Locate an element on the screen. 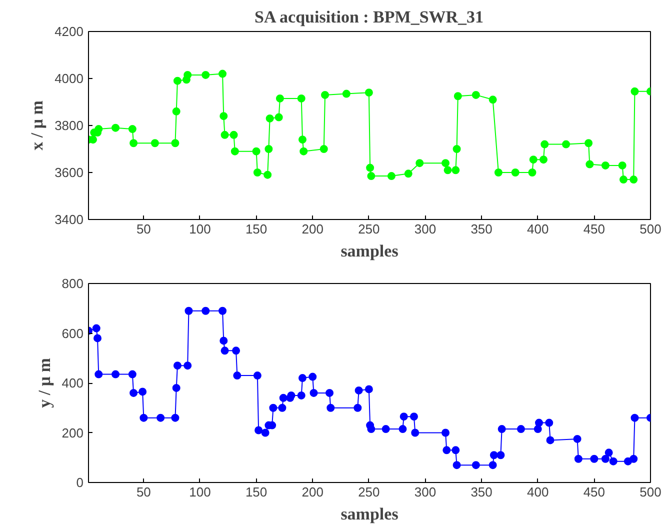 Image resolution: width=668 pixels, height=526 pixels. chart-title: SA acquisition : BPM_SWR_31 is located at coordinates (369, 17).